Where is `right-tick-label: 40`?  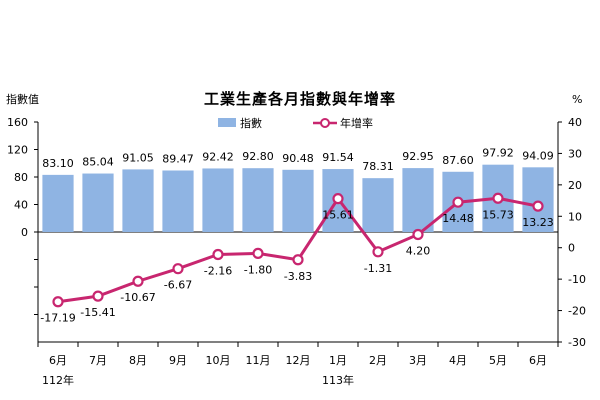 right-tick-label: 40 is located at coordinates (575, 122).